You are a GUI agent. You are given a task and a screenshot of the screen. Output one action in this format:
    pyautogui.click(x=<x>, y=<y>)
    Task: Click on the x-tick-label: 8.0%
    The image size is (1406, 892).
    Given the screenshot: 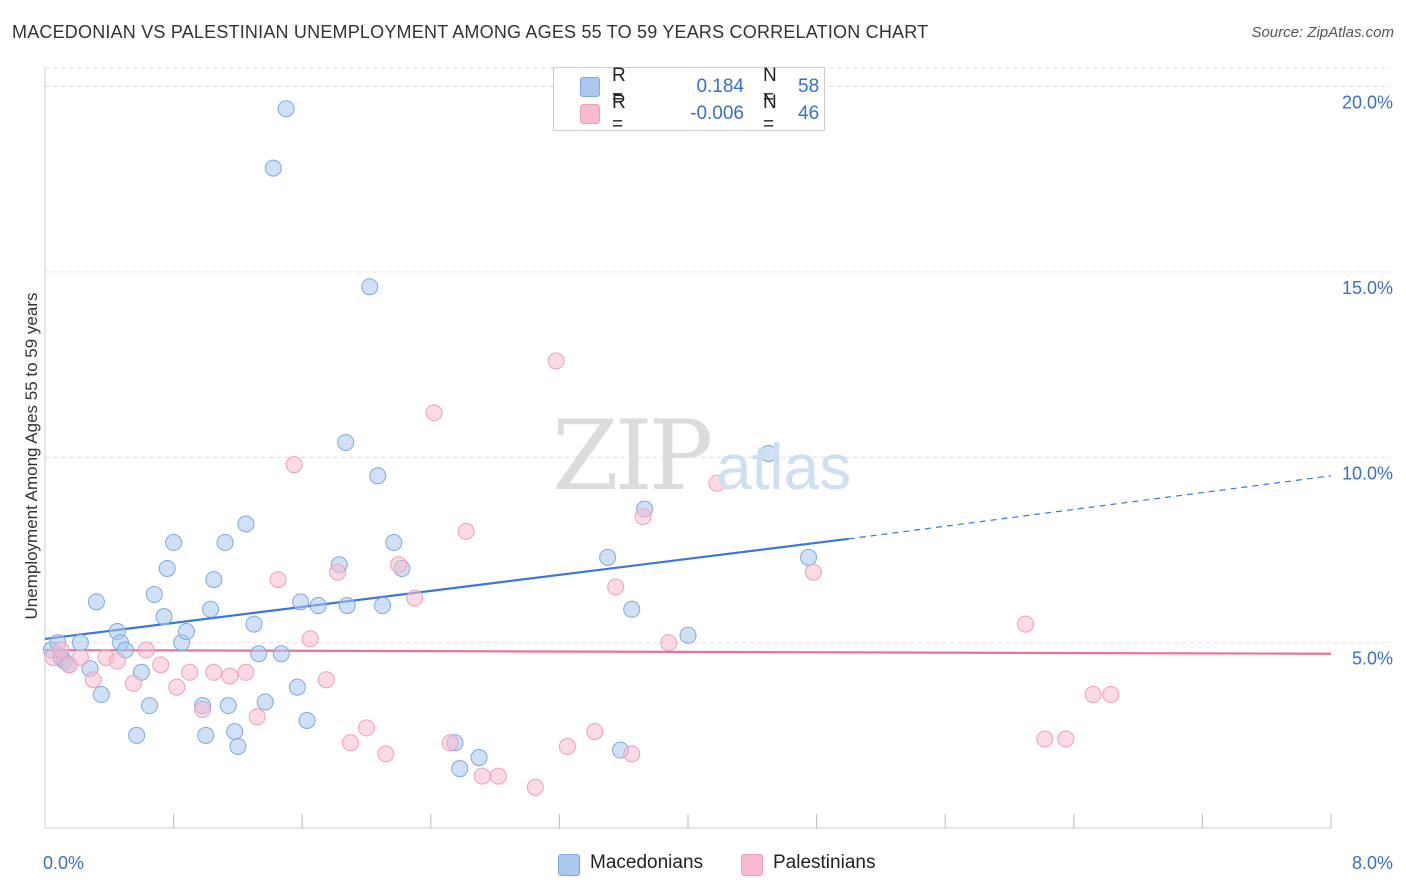 What is the action you would take?
    pyautogui.click(x=1372, y=863)
    